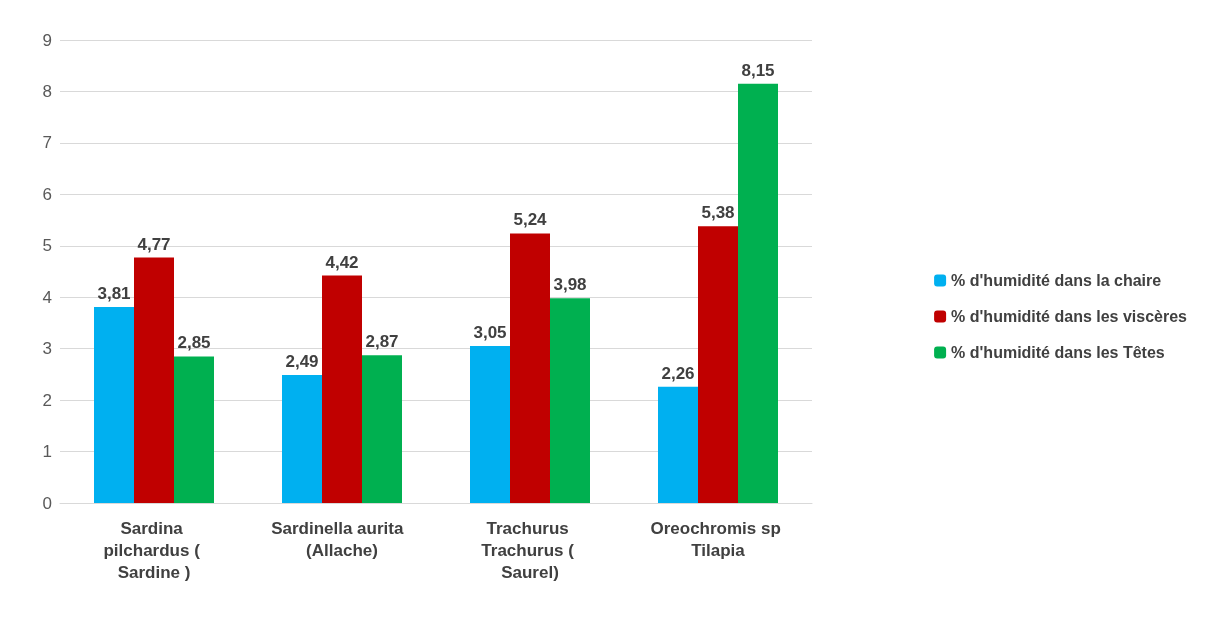 Image resolution: width=1212 pixels, height=633 pixels. What do you see at coordinates (678, 373) in the screenshot?
I see `data-label: 2,26` at bounding box center [678, 373].